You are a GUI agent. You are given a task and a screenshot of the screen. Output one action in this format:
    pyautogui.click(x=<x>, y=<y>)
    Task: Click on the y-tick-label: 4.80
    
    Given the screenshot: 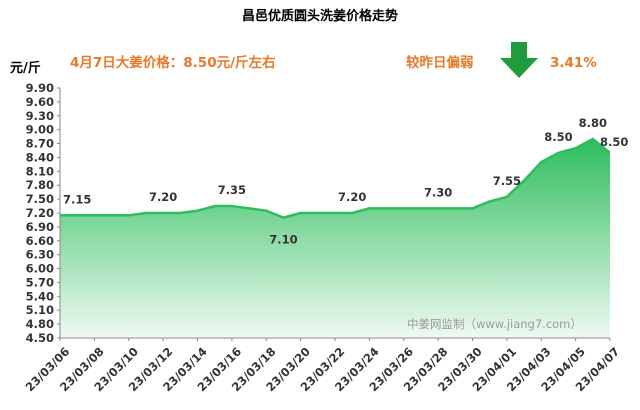 What is the action you would take?
    pyautogui.click(x=40, y=324)
    